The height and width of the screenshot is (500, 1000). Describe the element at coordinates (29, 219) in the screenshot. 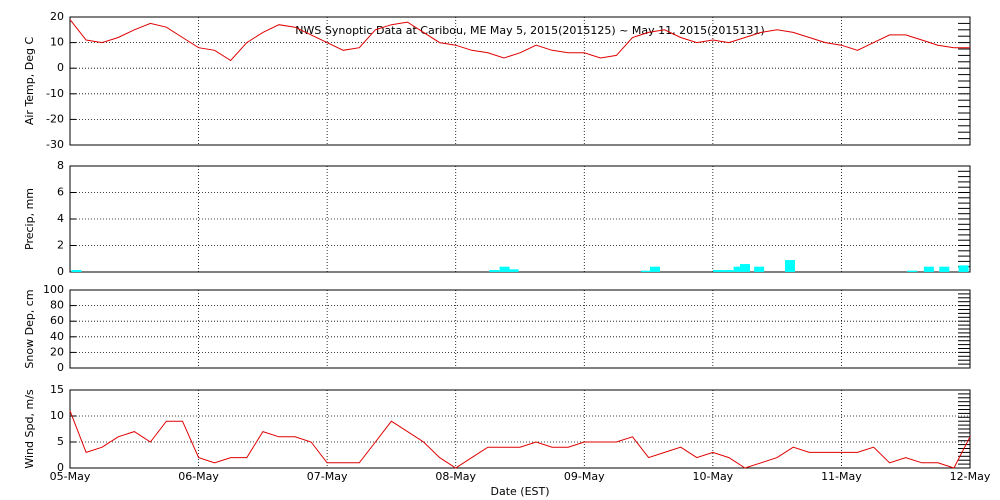

I see `y-axis-label: Precip, mm` at that location.